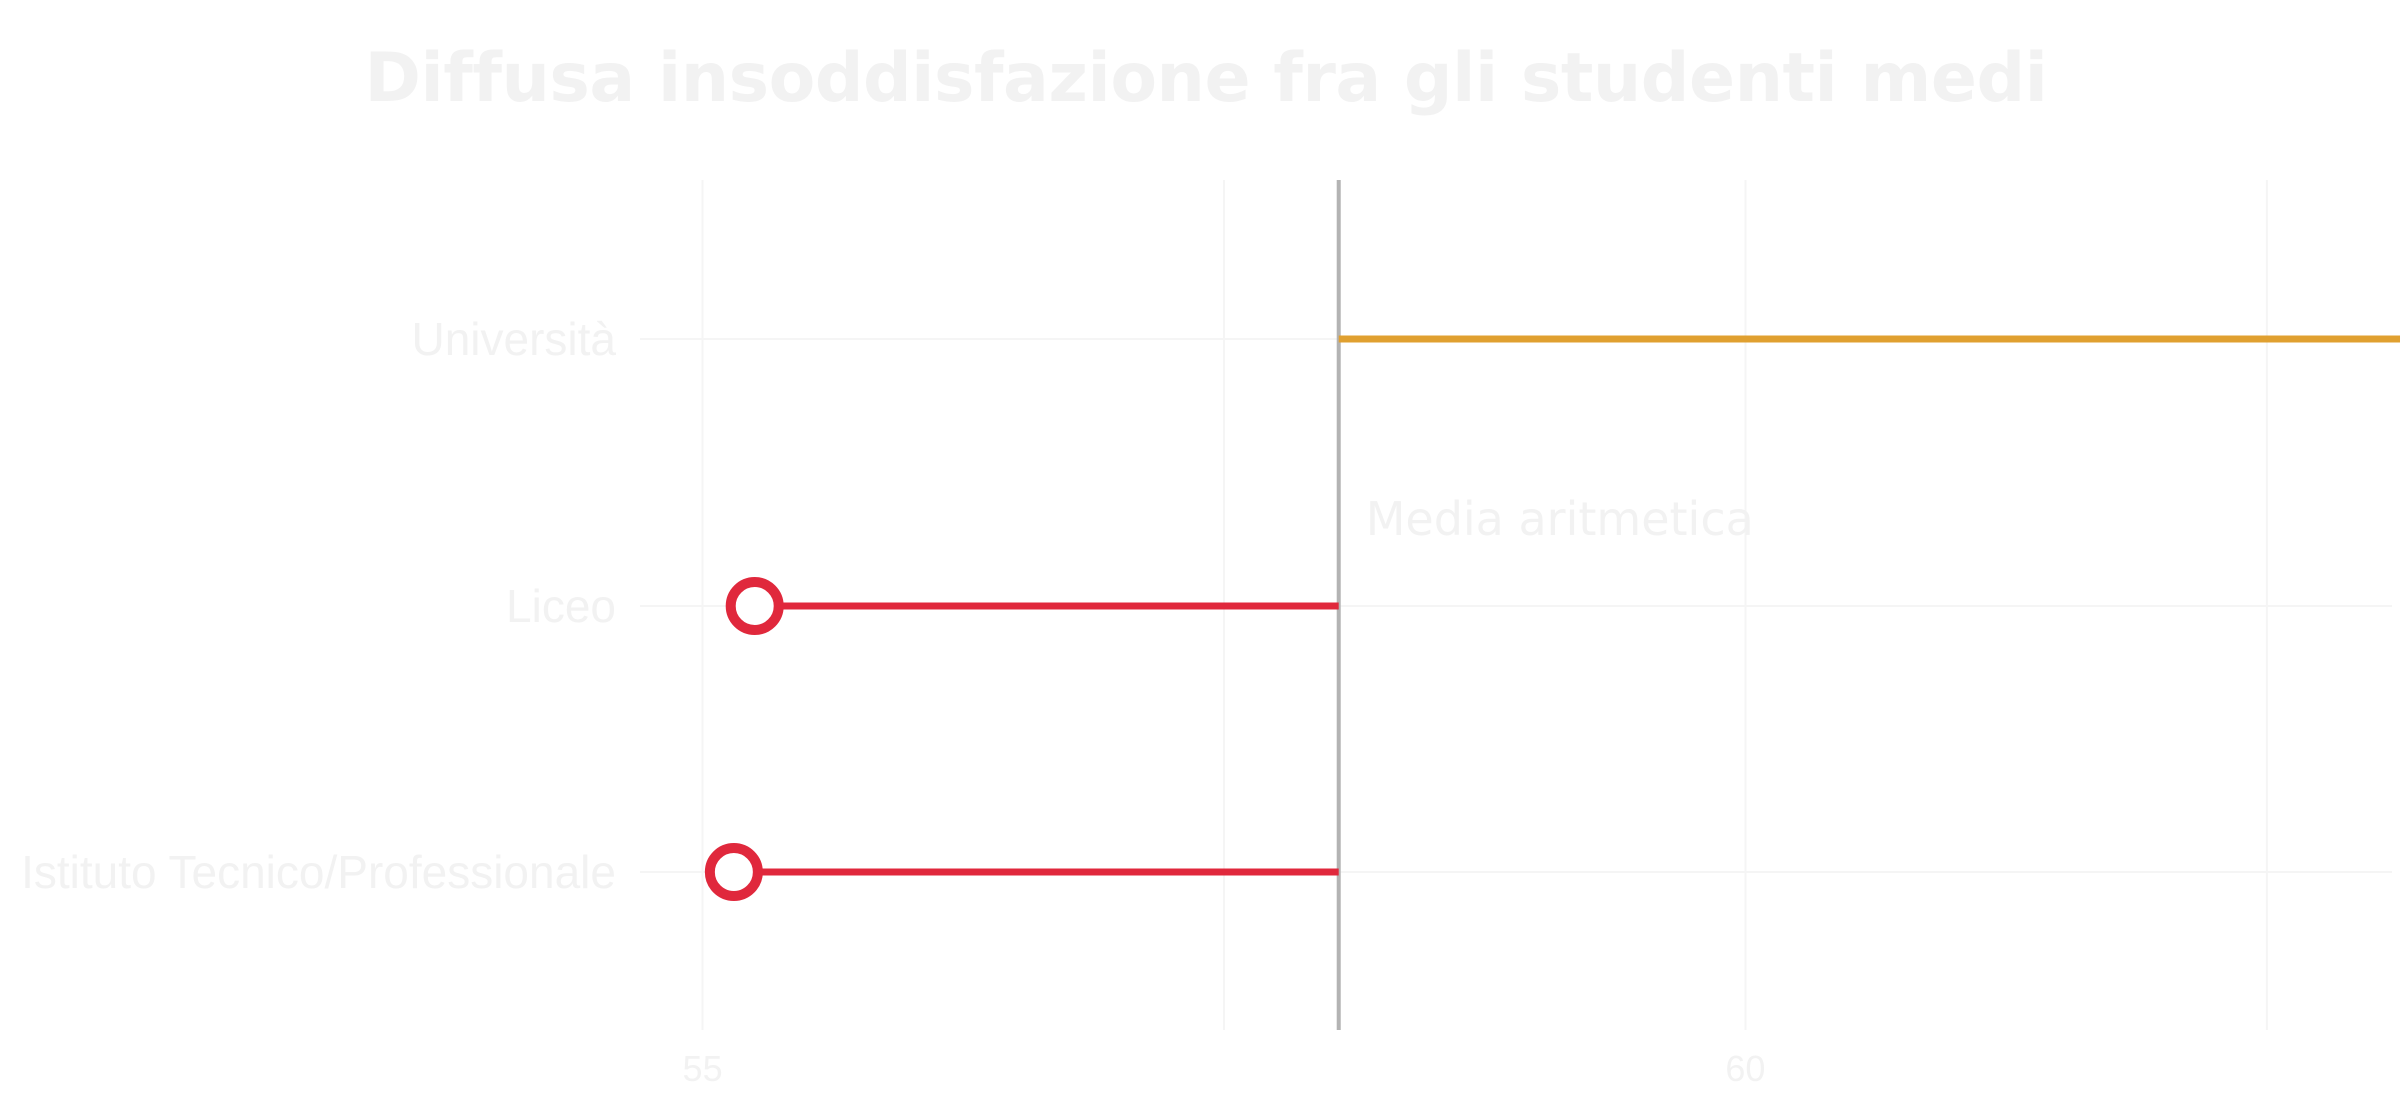 The width and height of the screenshot is (2400, 1111). What do you see at coordinates (561, 606) in the screenshot?
I see `category-label: Liceo` at bounding box center [561, 606].